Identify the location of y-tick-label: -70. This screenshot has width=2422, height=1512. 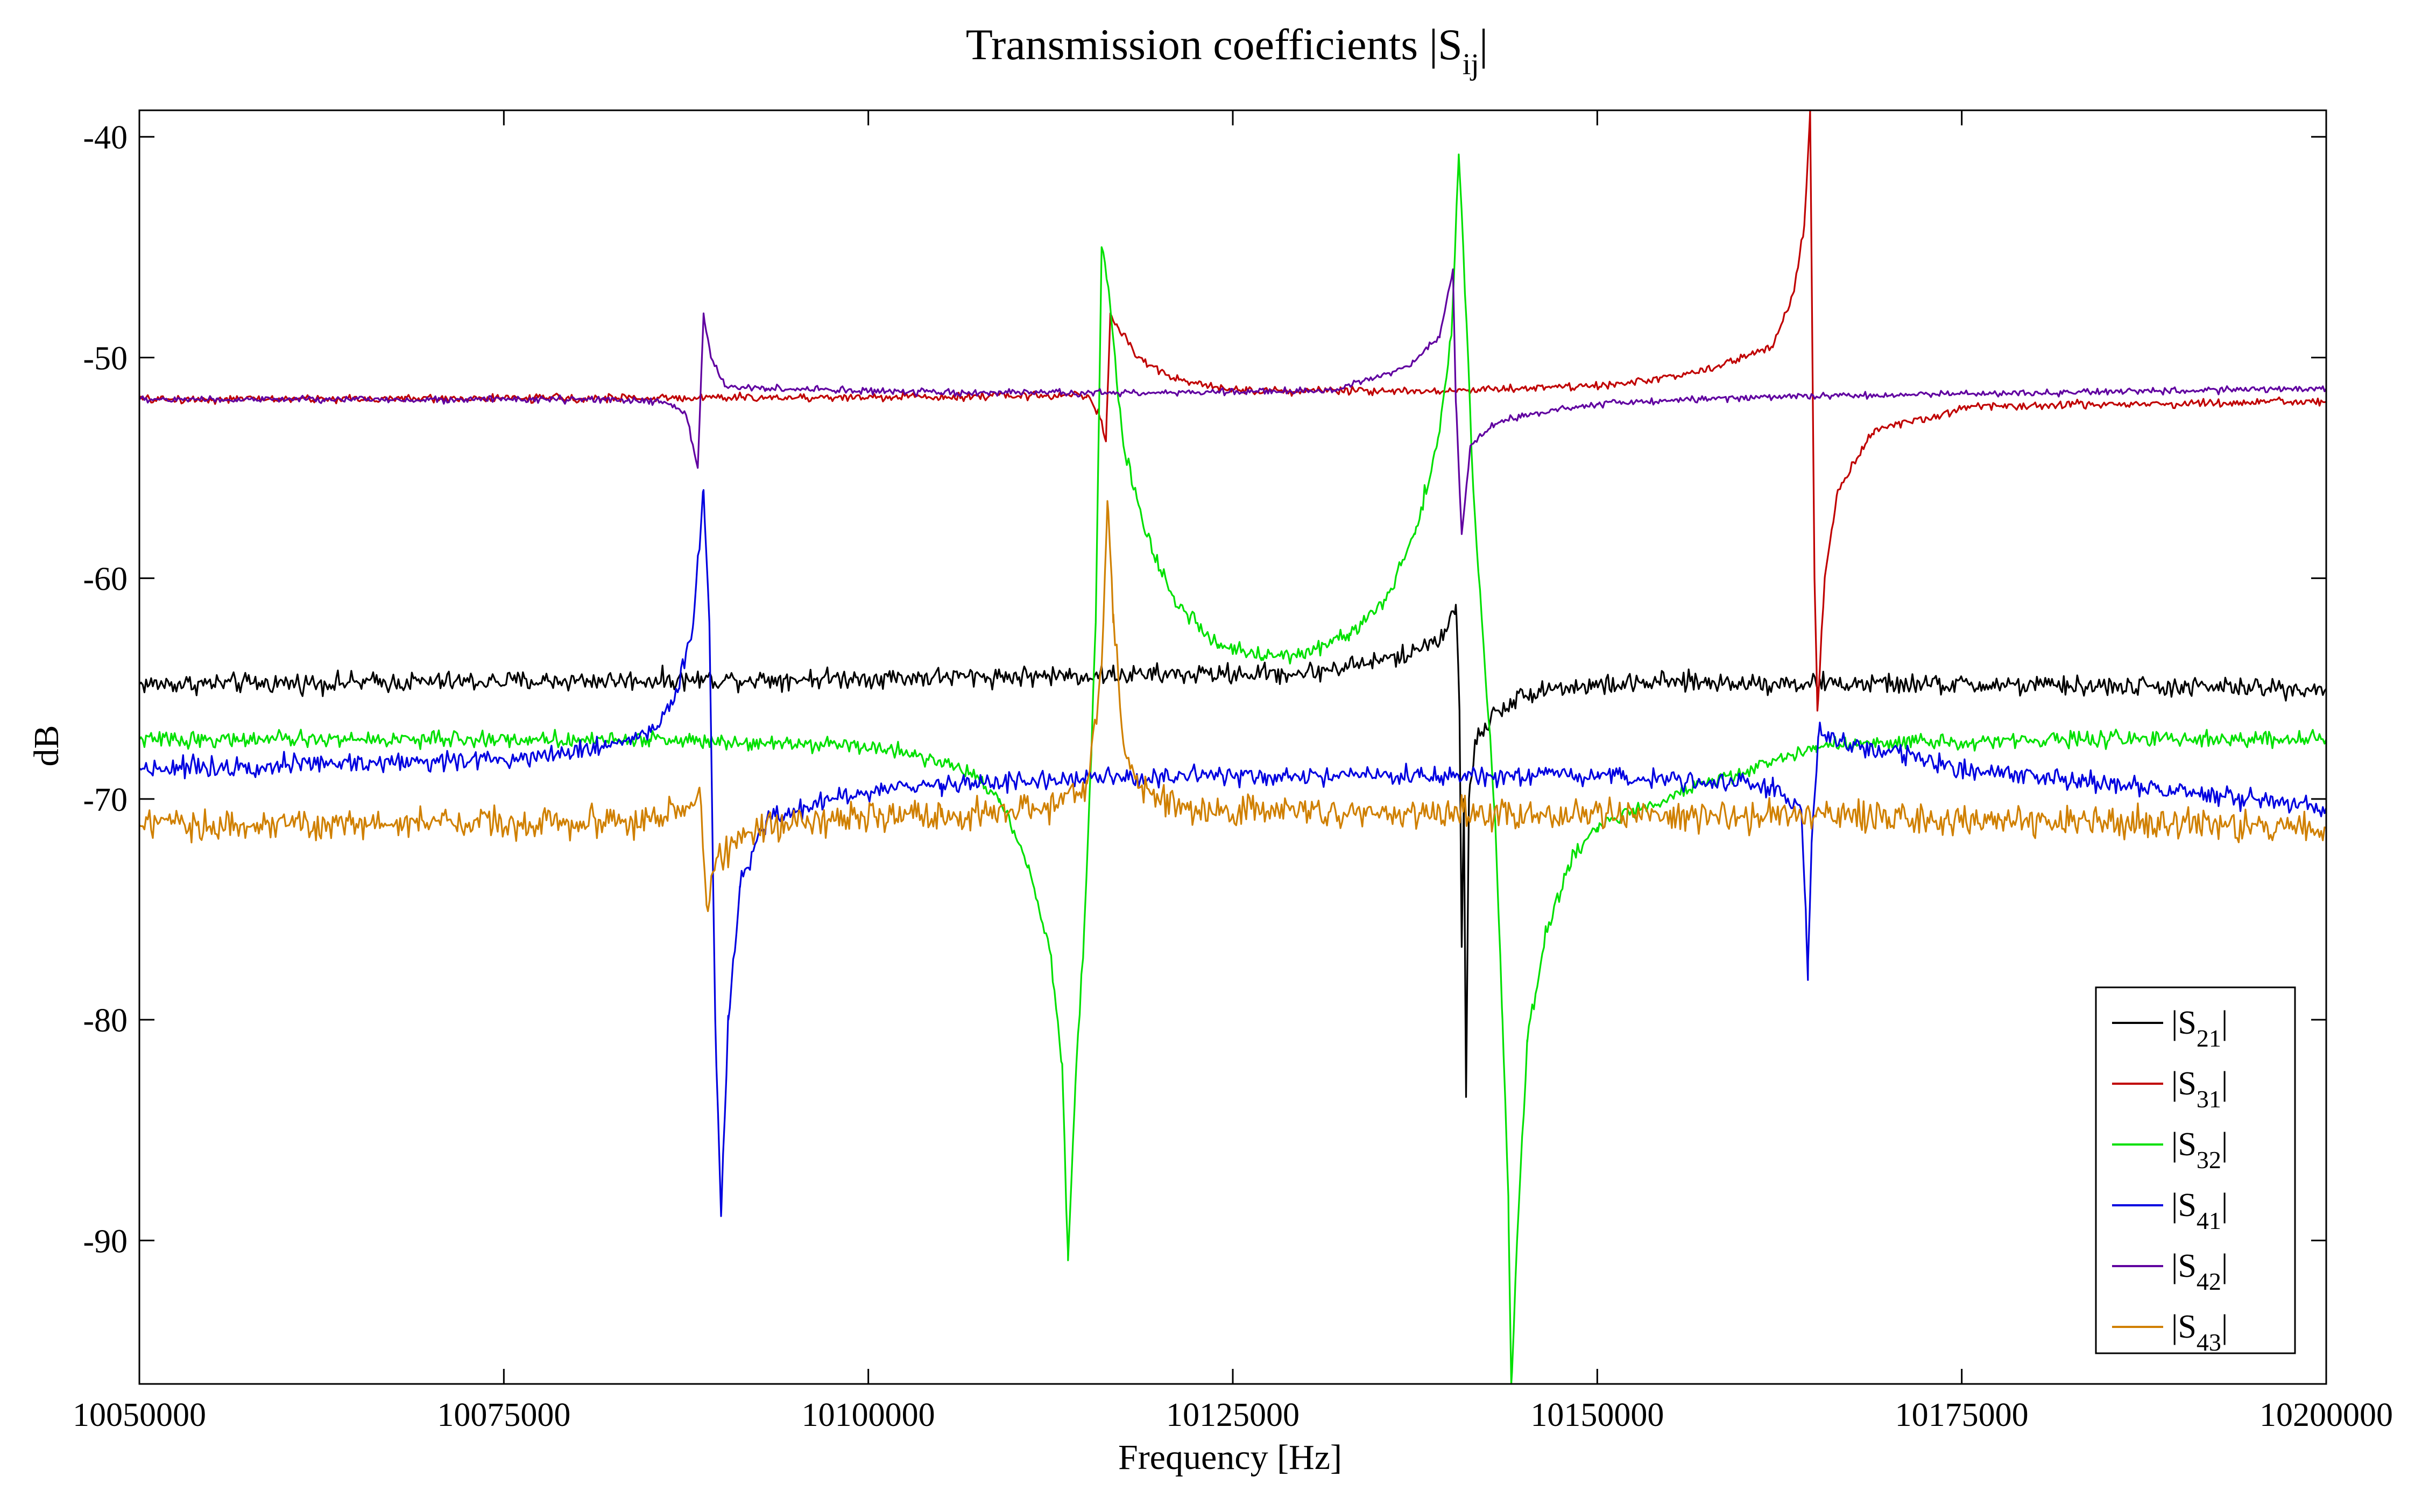
(105, 800).